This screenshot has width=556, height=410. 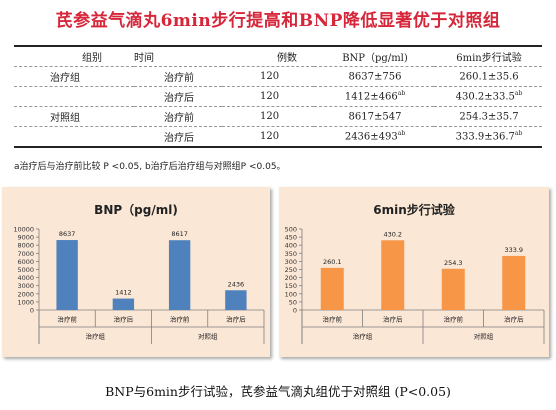 What do you see at coordinates (136, 210) in the screenshot?
I see `bnp-chart-title: BNP（pg/ml)` at bounding box center [136, 210].